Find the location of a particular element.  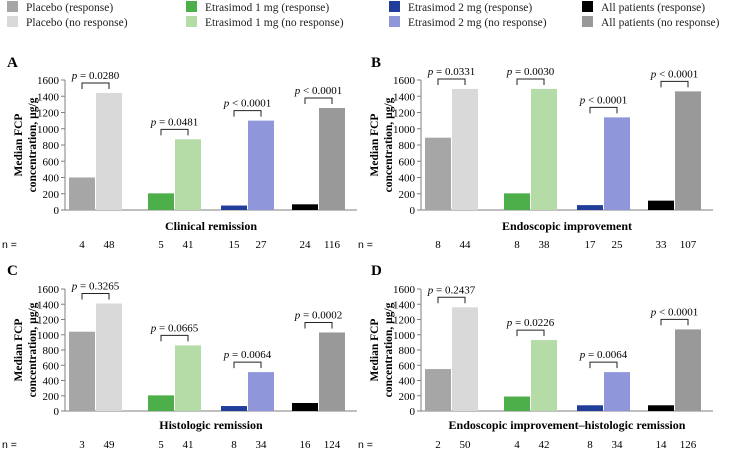

legend-label: Placebo (response) is located at coordinates (70, 8).